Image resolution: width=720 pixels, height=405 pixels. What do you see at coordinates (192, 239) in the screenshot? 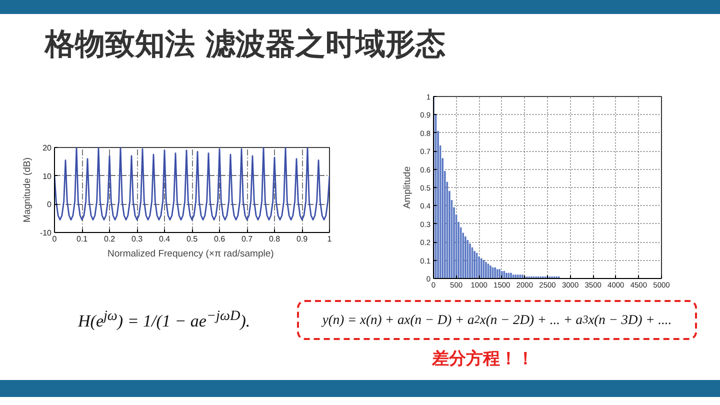
I see `x-tick-label: 0.5` at bounding box center [192, 239].